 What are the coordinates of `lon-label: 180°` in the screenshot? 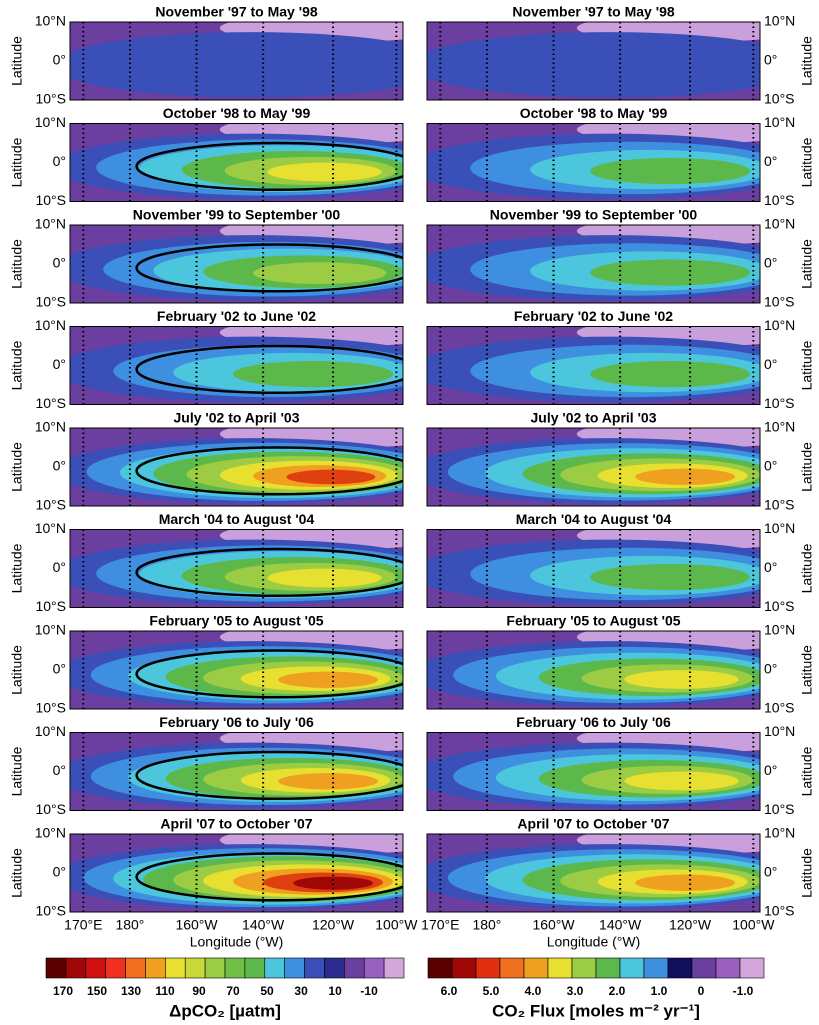 It's located at (129, 925).